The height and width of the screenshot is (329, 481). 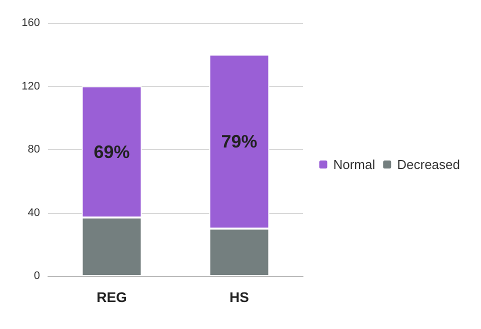 What do you see at coordinates (34, 212) in the screenshot?
I see `y-tick-label: 40` at bounding box center [34, 212].